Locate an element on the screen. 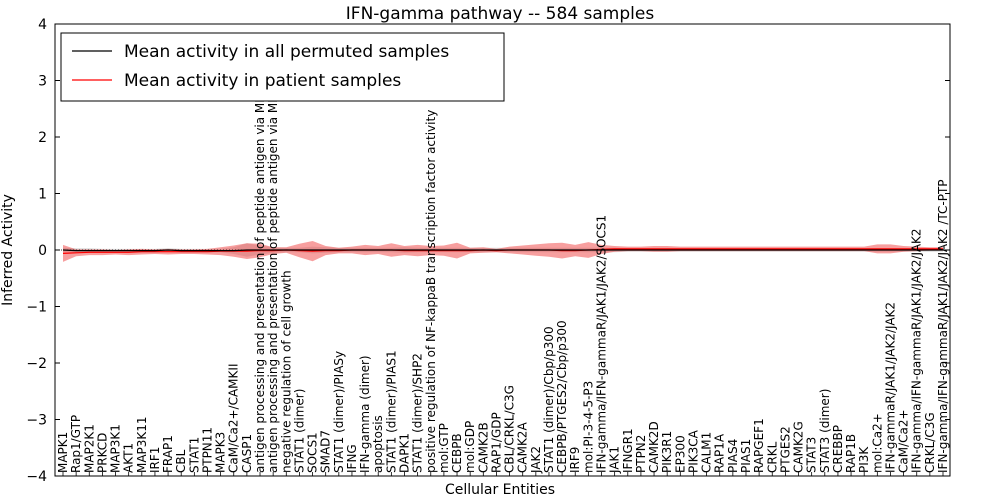 The image size is (1000, 500). x-tick-label: MAPK1 is located at coordinates (63, 452).